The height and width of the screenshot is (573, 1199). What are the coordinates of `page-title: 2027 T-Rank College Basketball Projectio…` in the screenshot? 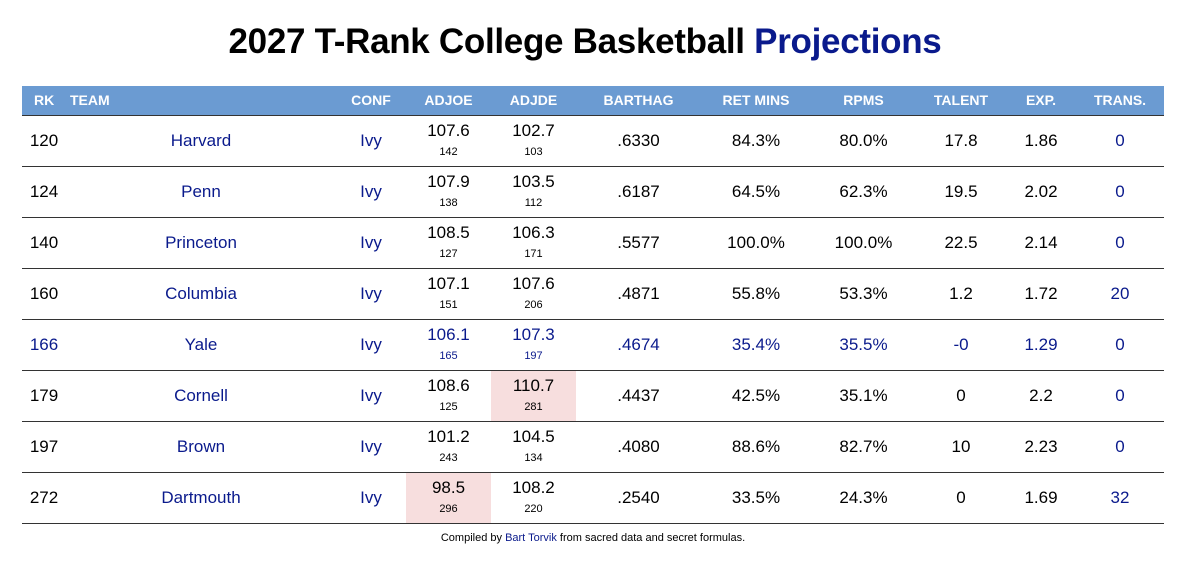 It's located at (585, 42).